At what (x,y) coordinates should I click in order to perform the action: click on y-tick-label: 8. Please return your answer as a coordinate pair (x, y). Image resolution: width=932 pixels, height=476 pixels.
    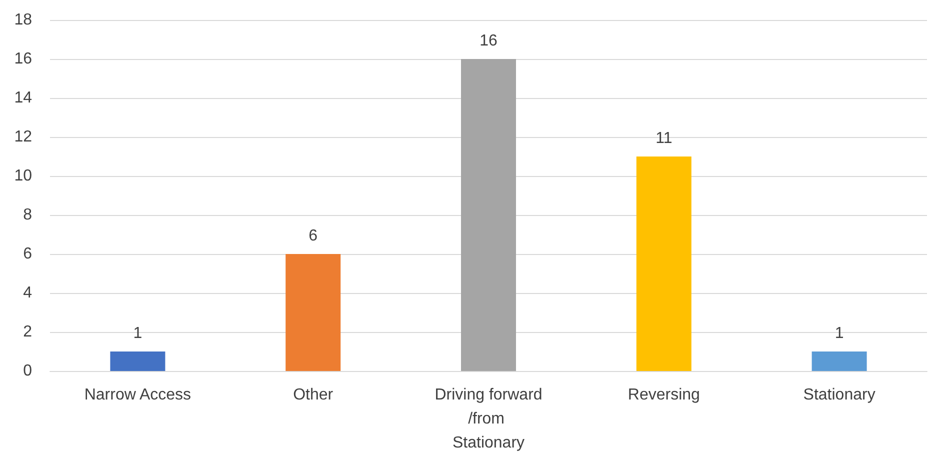
    Looking at the image, I should click on (27, 215).